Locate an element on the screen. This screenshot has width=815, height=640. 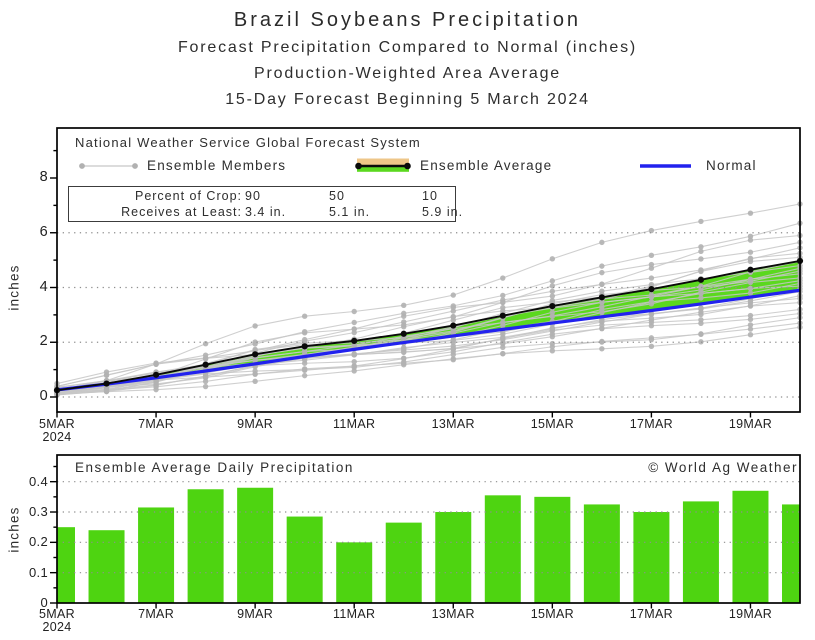
subtitle-area-average: Production-Weighted Area Average is located at coordinates (407, 73).